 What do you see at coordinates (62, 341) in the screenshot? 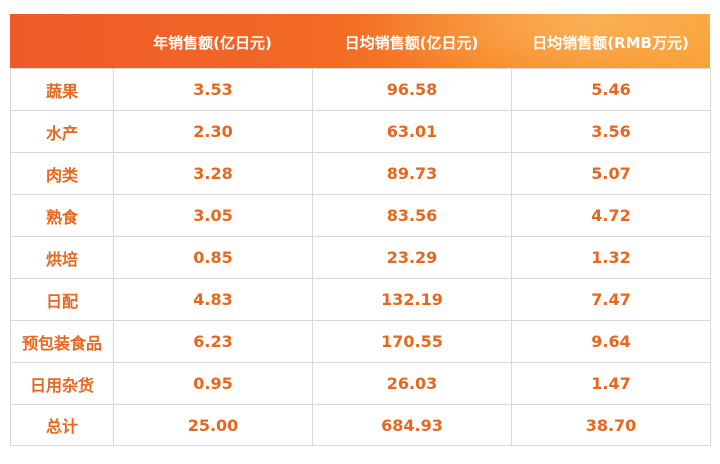
I see `category-cell: 预包装食品` at bounding box center [62, 341].